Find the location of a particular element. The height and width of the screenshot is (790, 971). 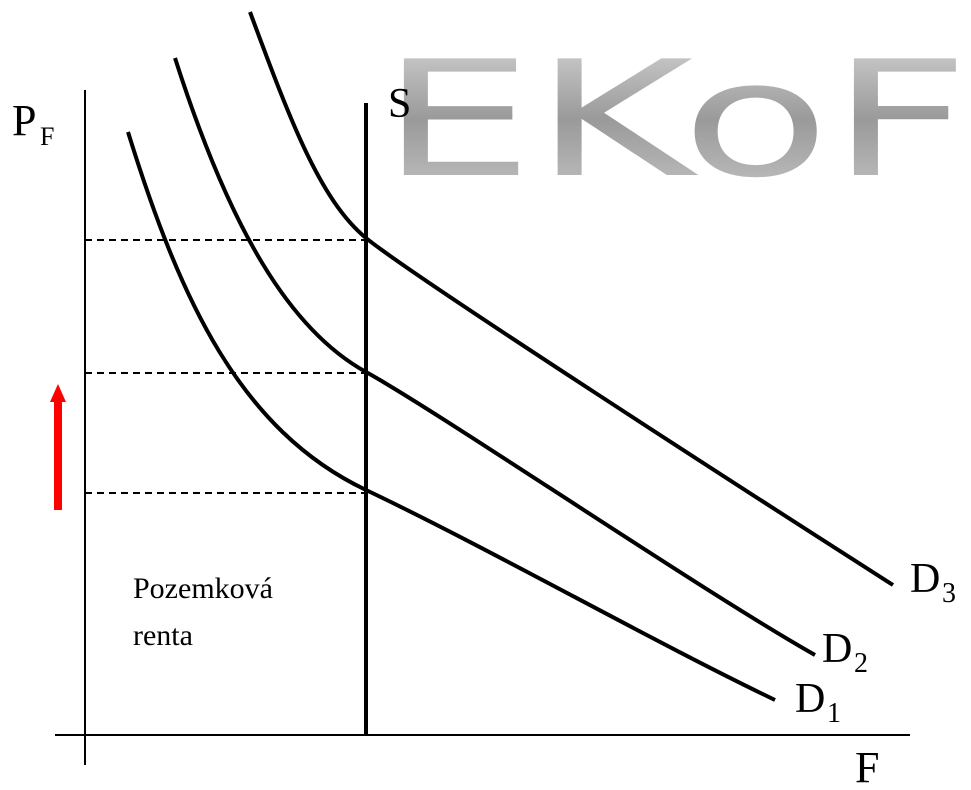

demand-label-sub: 2 is located at coordinates (861, 663).